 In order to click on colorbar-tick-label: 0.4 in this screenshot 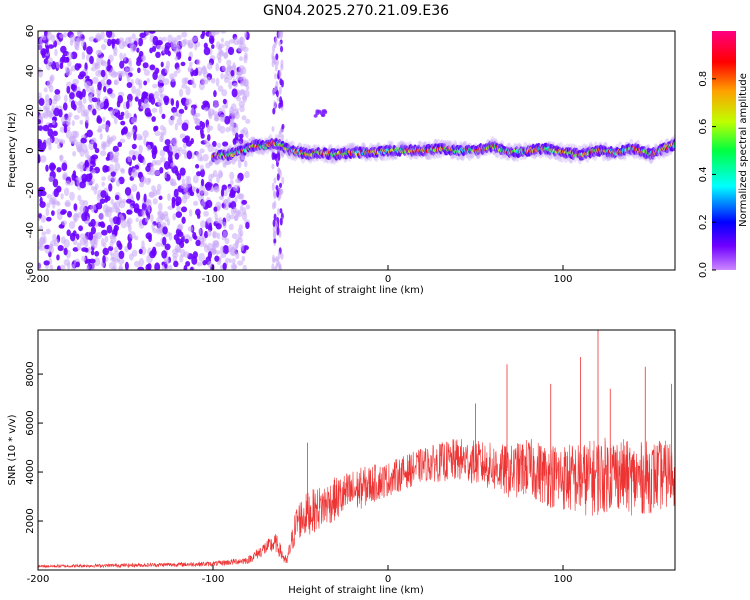, I will do `click(703, 174)`.